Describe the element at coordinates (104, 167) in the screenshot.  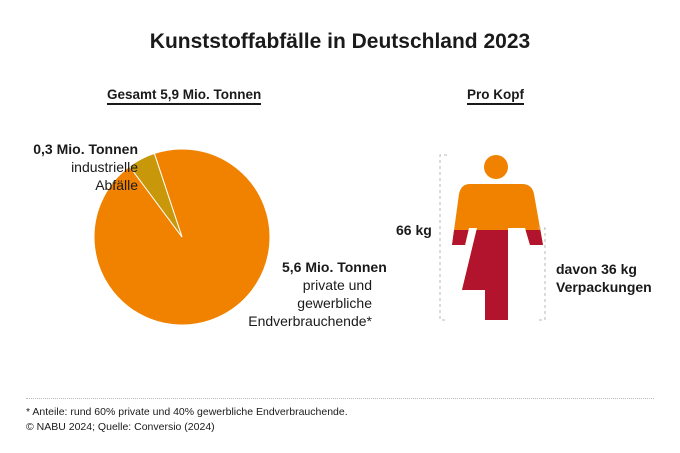
I see `industrial-desc-line-1: industrielle` at that location.